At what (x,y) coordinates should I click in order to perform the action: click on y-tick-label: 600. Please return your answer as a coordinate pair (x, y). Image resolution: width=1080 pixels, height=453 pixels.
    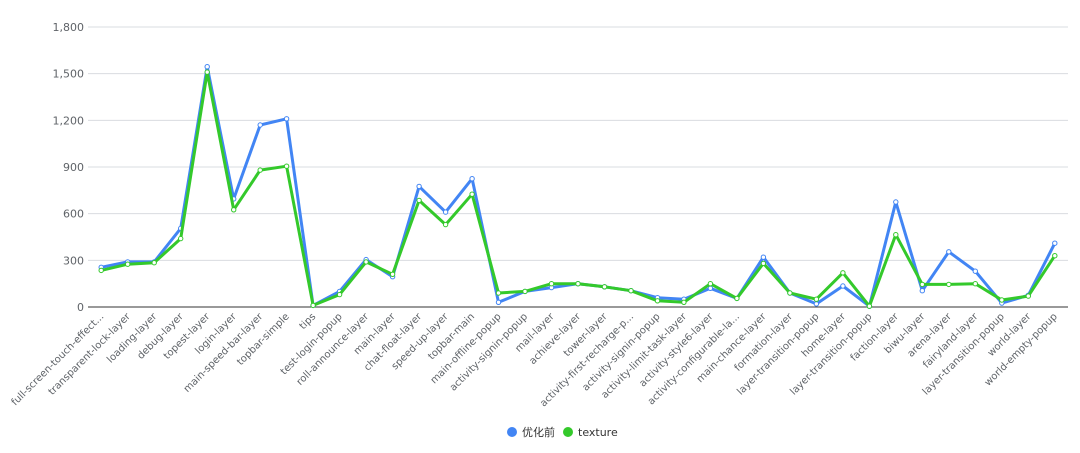
    Looking at the image, I should click on (73, 214).